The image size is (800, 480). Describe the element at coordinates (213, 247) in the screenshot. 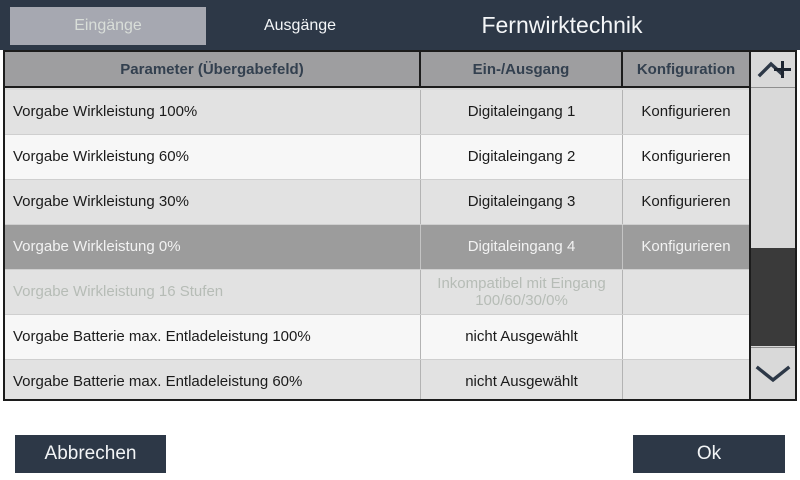

I see `cell-parameter: Vorgabe Wirkleistung 0%` at that location.